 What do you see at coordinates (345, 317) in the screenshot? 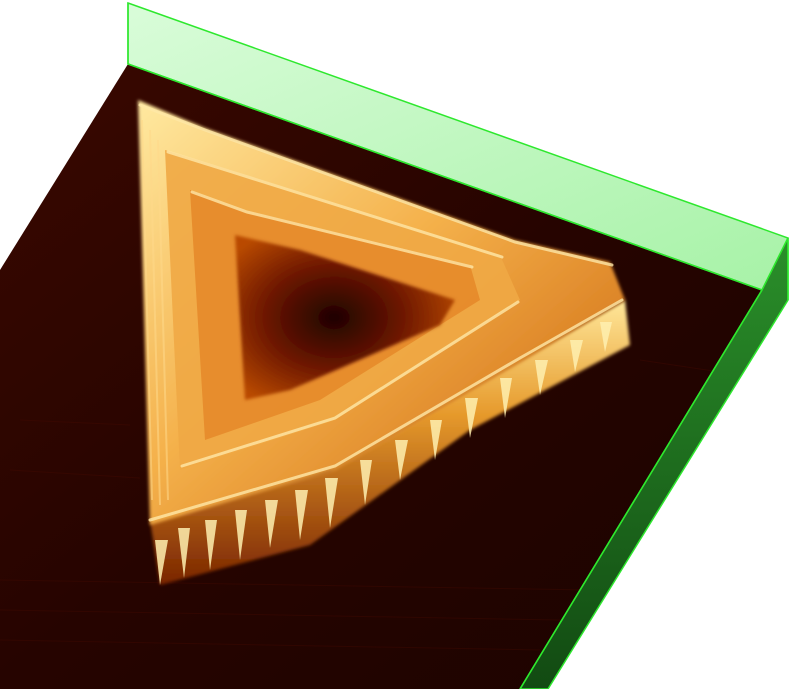
I see `island-central-pit` at bounding box center [345, 317].